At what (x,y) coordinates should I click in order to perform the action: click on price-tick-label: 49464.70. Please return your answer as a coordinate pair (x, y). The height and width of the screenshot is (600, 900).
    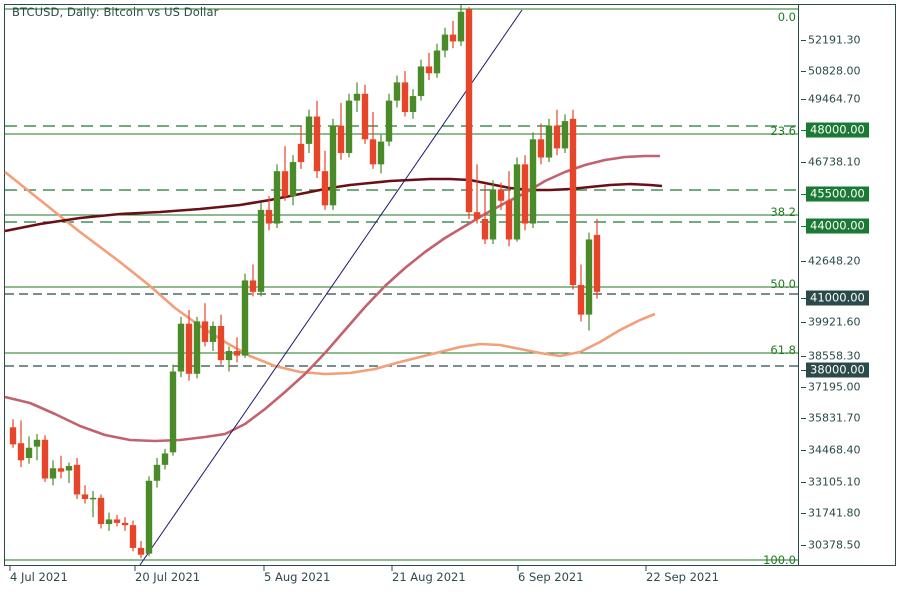
    Looking at the image, I should click on (834, 99).